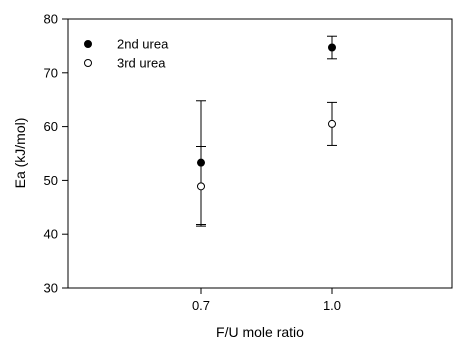 The image size is (456, 342). Describe the element at coordinates (51, 19) in the screenshot. I see `y-tick-label: 80` at that location.